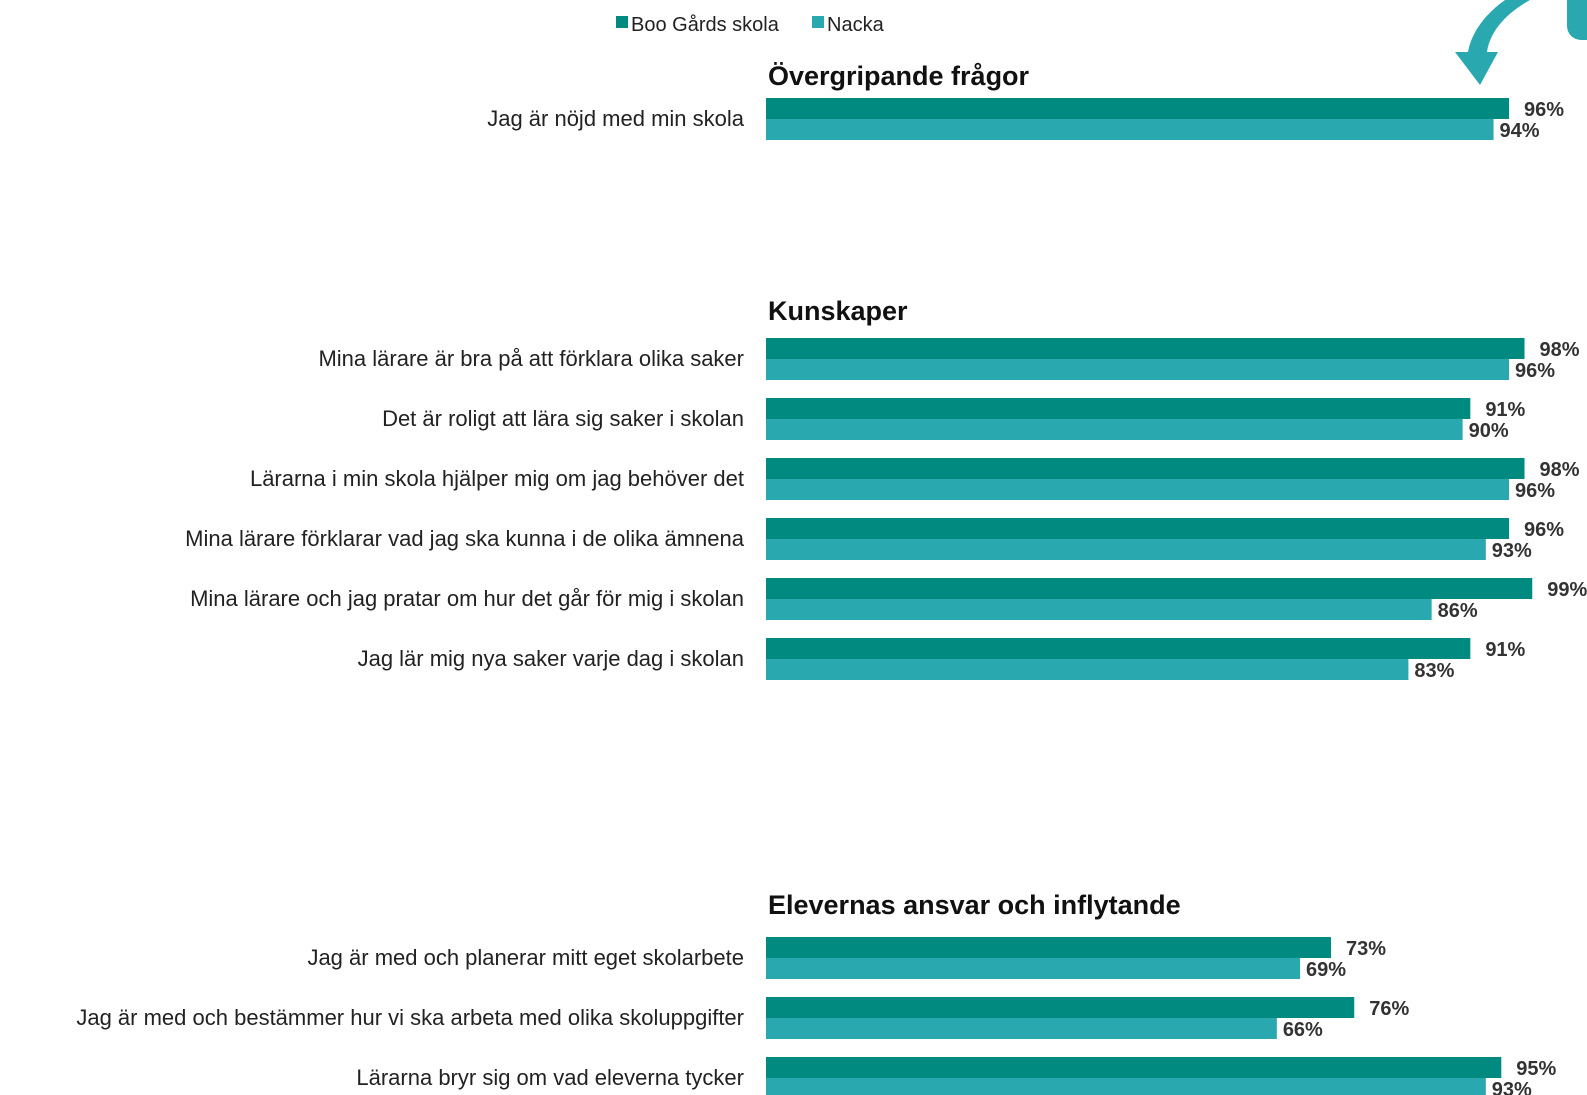  I want to click on legend-label-municipality: Nacka, so click(856, 25).